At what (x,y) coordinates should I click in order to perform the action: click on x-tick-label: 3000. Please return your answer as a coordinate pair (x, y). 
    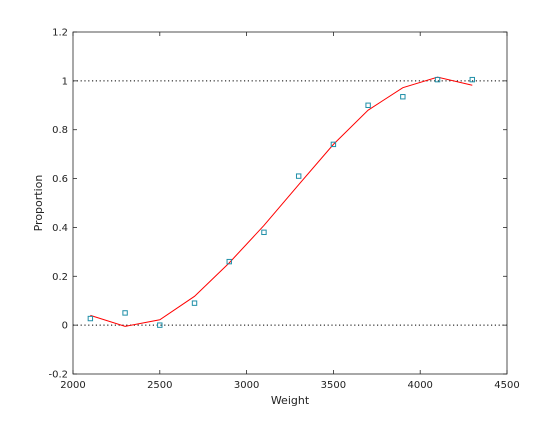
    Looking at the image, I should click on (246, 385).